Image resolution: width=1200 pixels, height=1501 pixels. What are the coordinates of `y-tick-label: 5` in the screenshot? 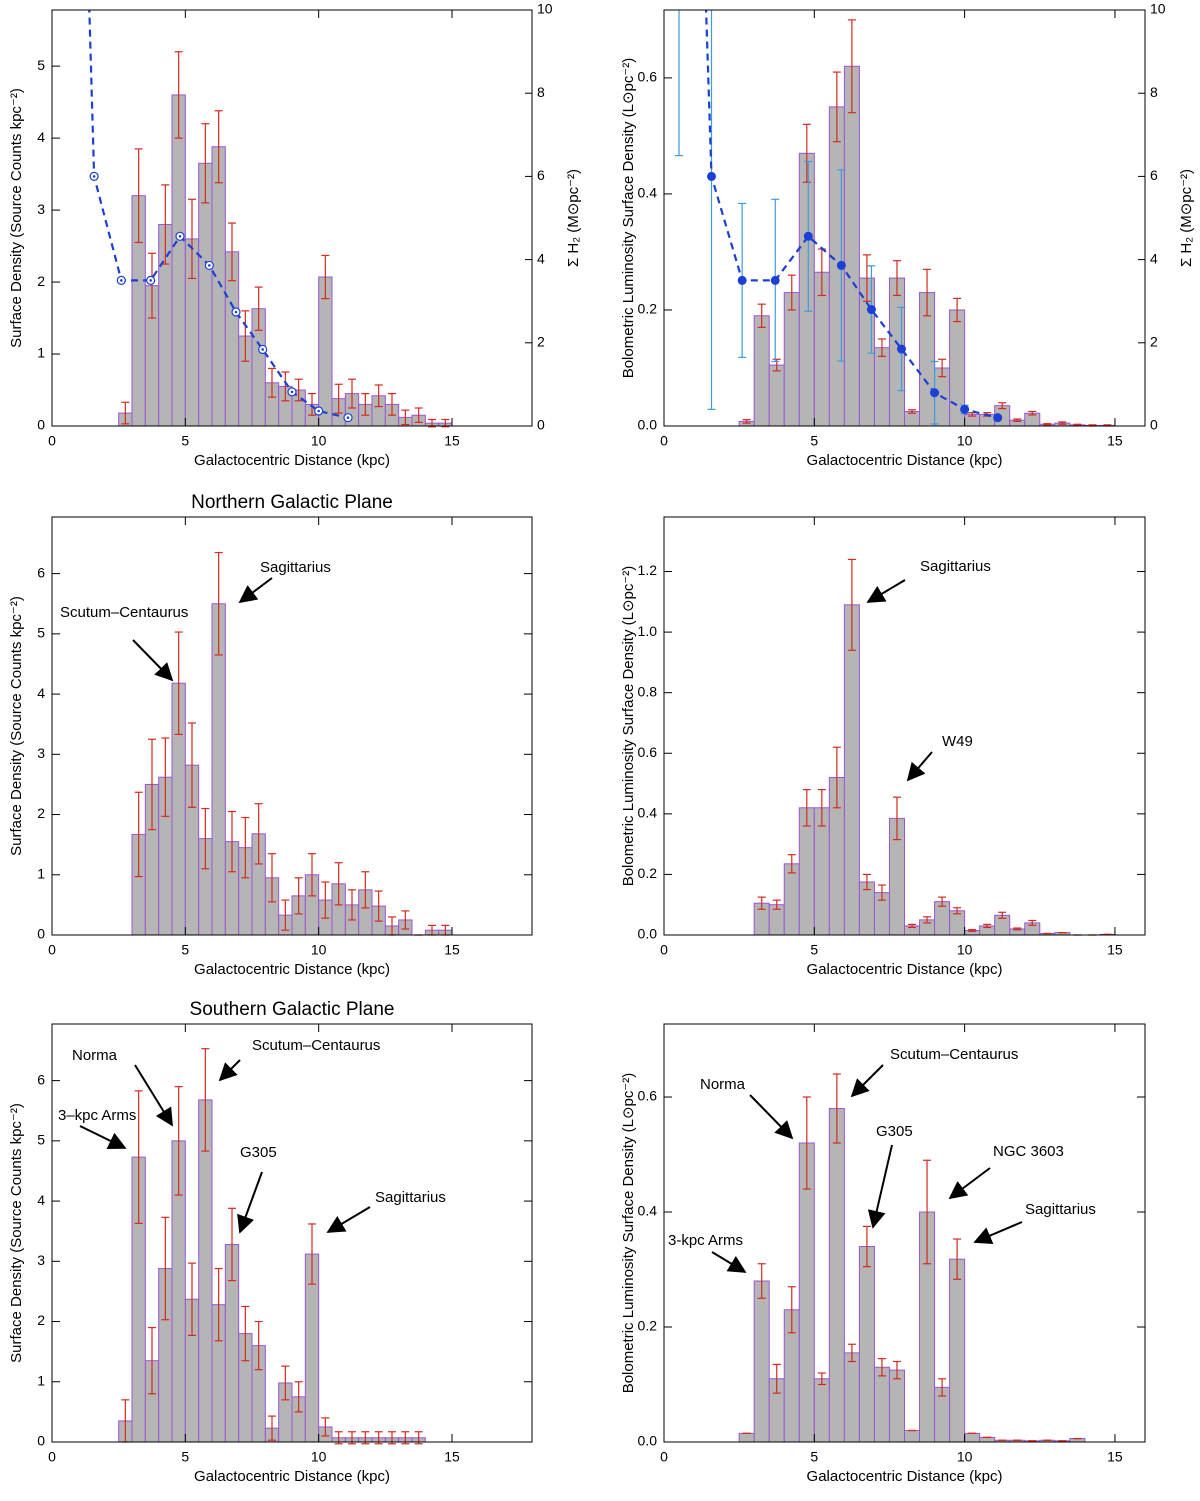 It's located at (41, 65).